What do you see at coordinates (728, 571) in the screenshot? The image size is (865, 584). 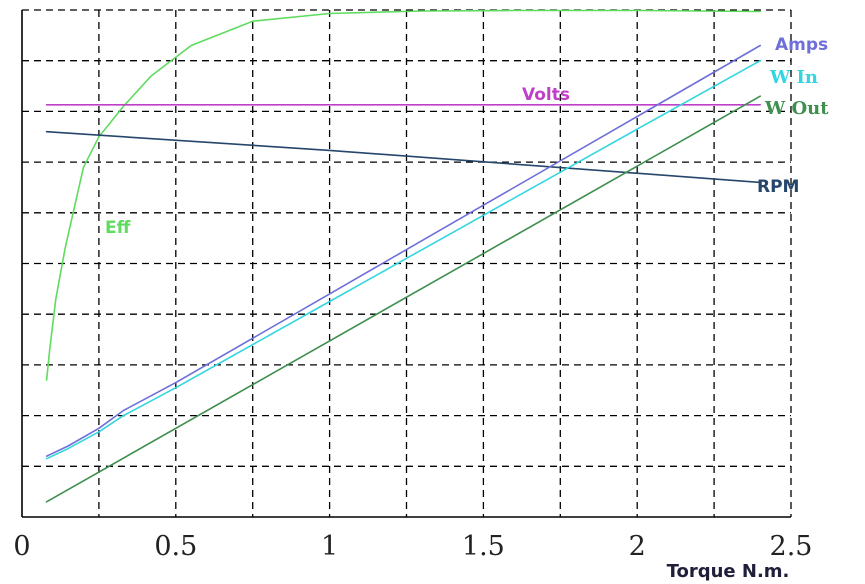 I see `x-axis-title: Torque N.m.` at bounding box center [728, 571].